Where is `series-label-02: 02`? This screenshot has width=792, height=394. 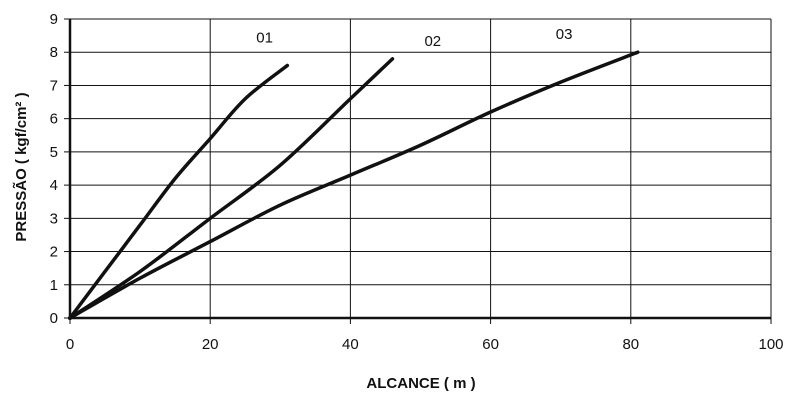 series-label-02: 02 is located at coordinates (432, 41).